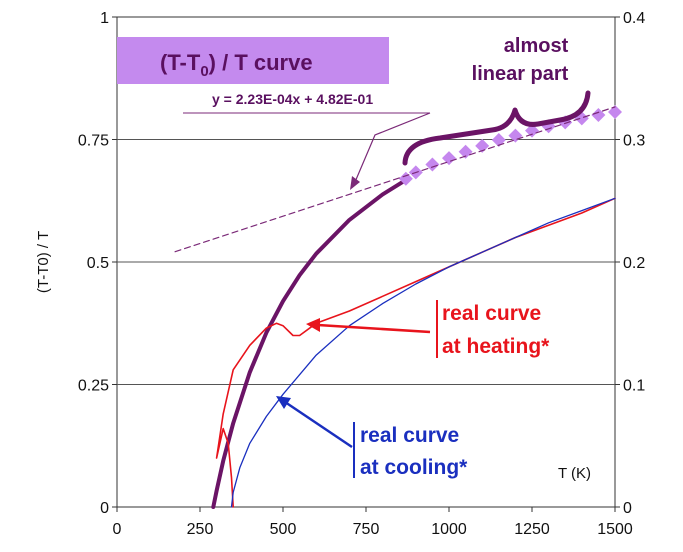 This screenshot has width=683, height=552. I want to click on y2-tick-label-2: 0.2, so click(634, 263).